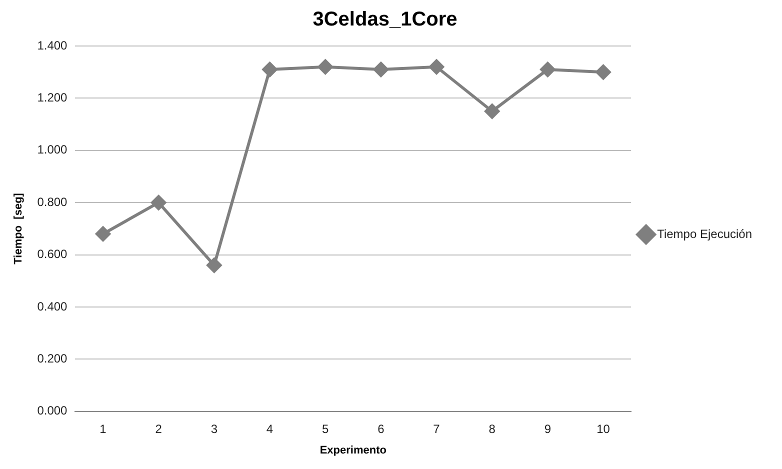 This screenshot has width=782, height=469. Describe the element at coordinates (492, 429) in the screenshot. I see `x-tick-label: 8` at that location.